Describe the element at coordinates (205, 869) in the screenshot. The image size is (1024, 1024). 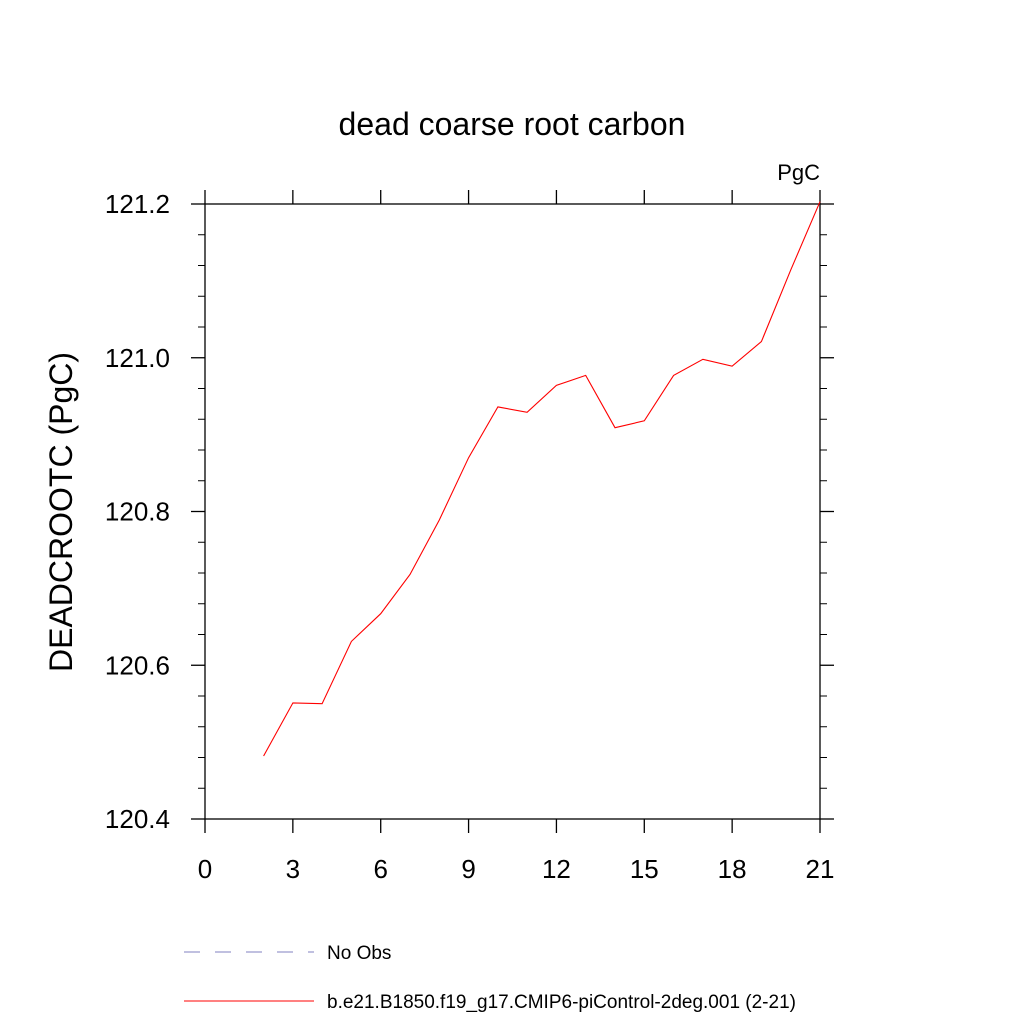
I see `x-tick-label: 0` at that location.